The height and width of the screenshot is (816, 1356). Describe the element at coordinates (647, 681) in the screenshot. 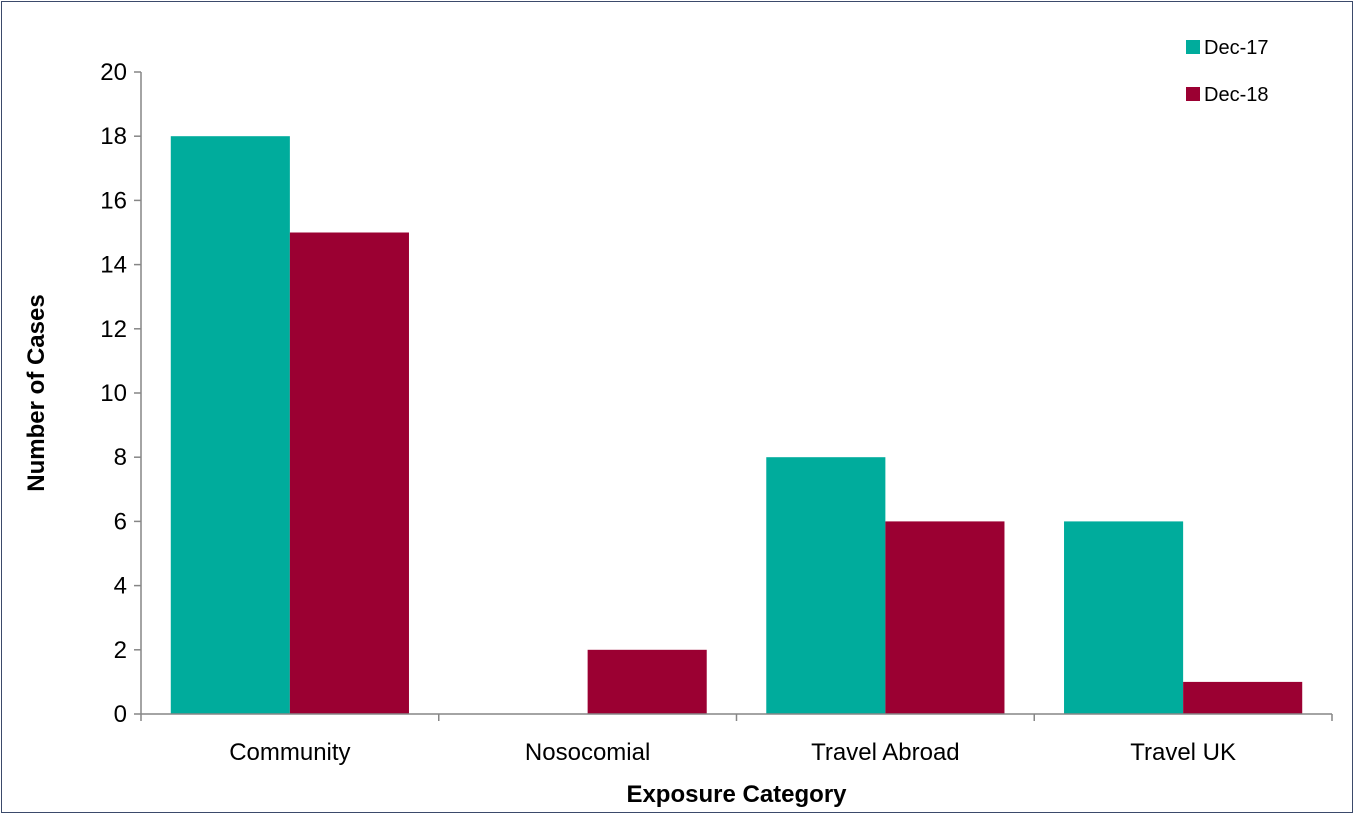

I see `bar-dec-18-nosocomial` at that location.